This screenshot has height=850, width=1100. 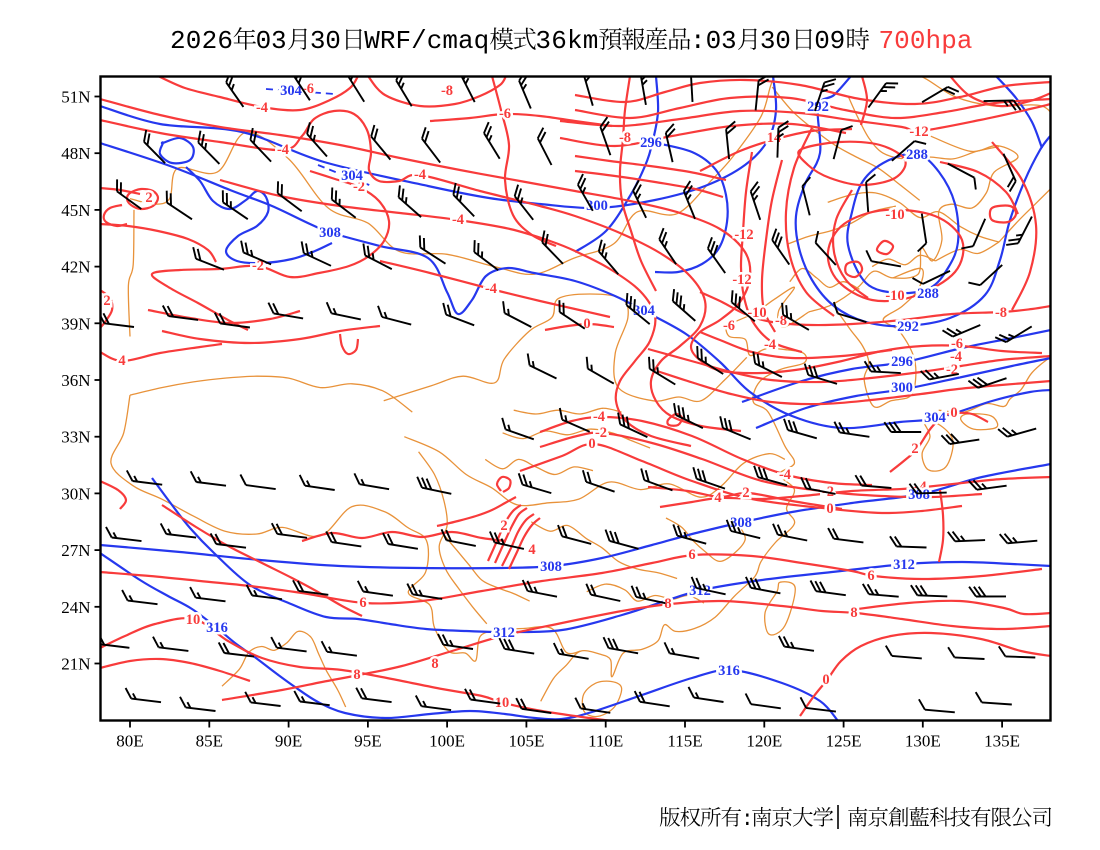 What do you see at coordinates (75, 380) in the screenshot?
I see `svg-text: 36N` at bounding box center [75, 380].